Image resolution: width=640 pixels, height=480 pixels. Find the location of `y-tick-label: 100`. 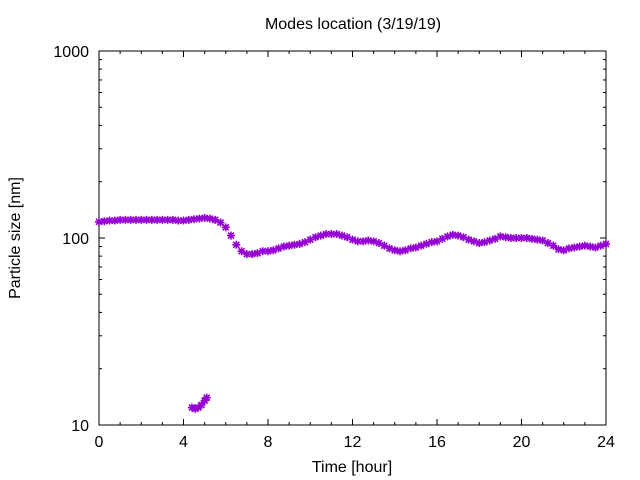

y-tick-label: 100 is located at coordinates (75, 239).